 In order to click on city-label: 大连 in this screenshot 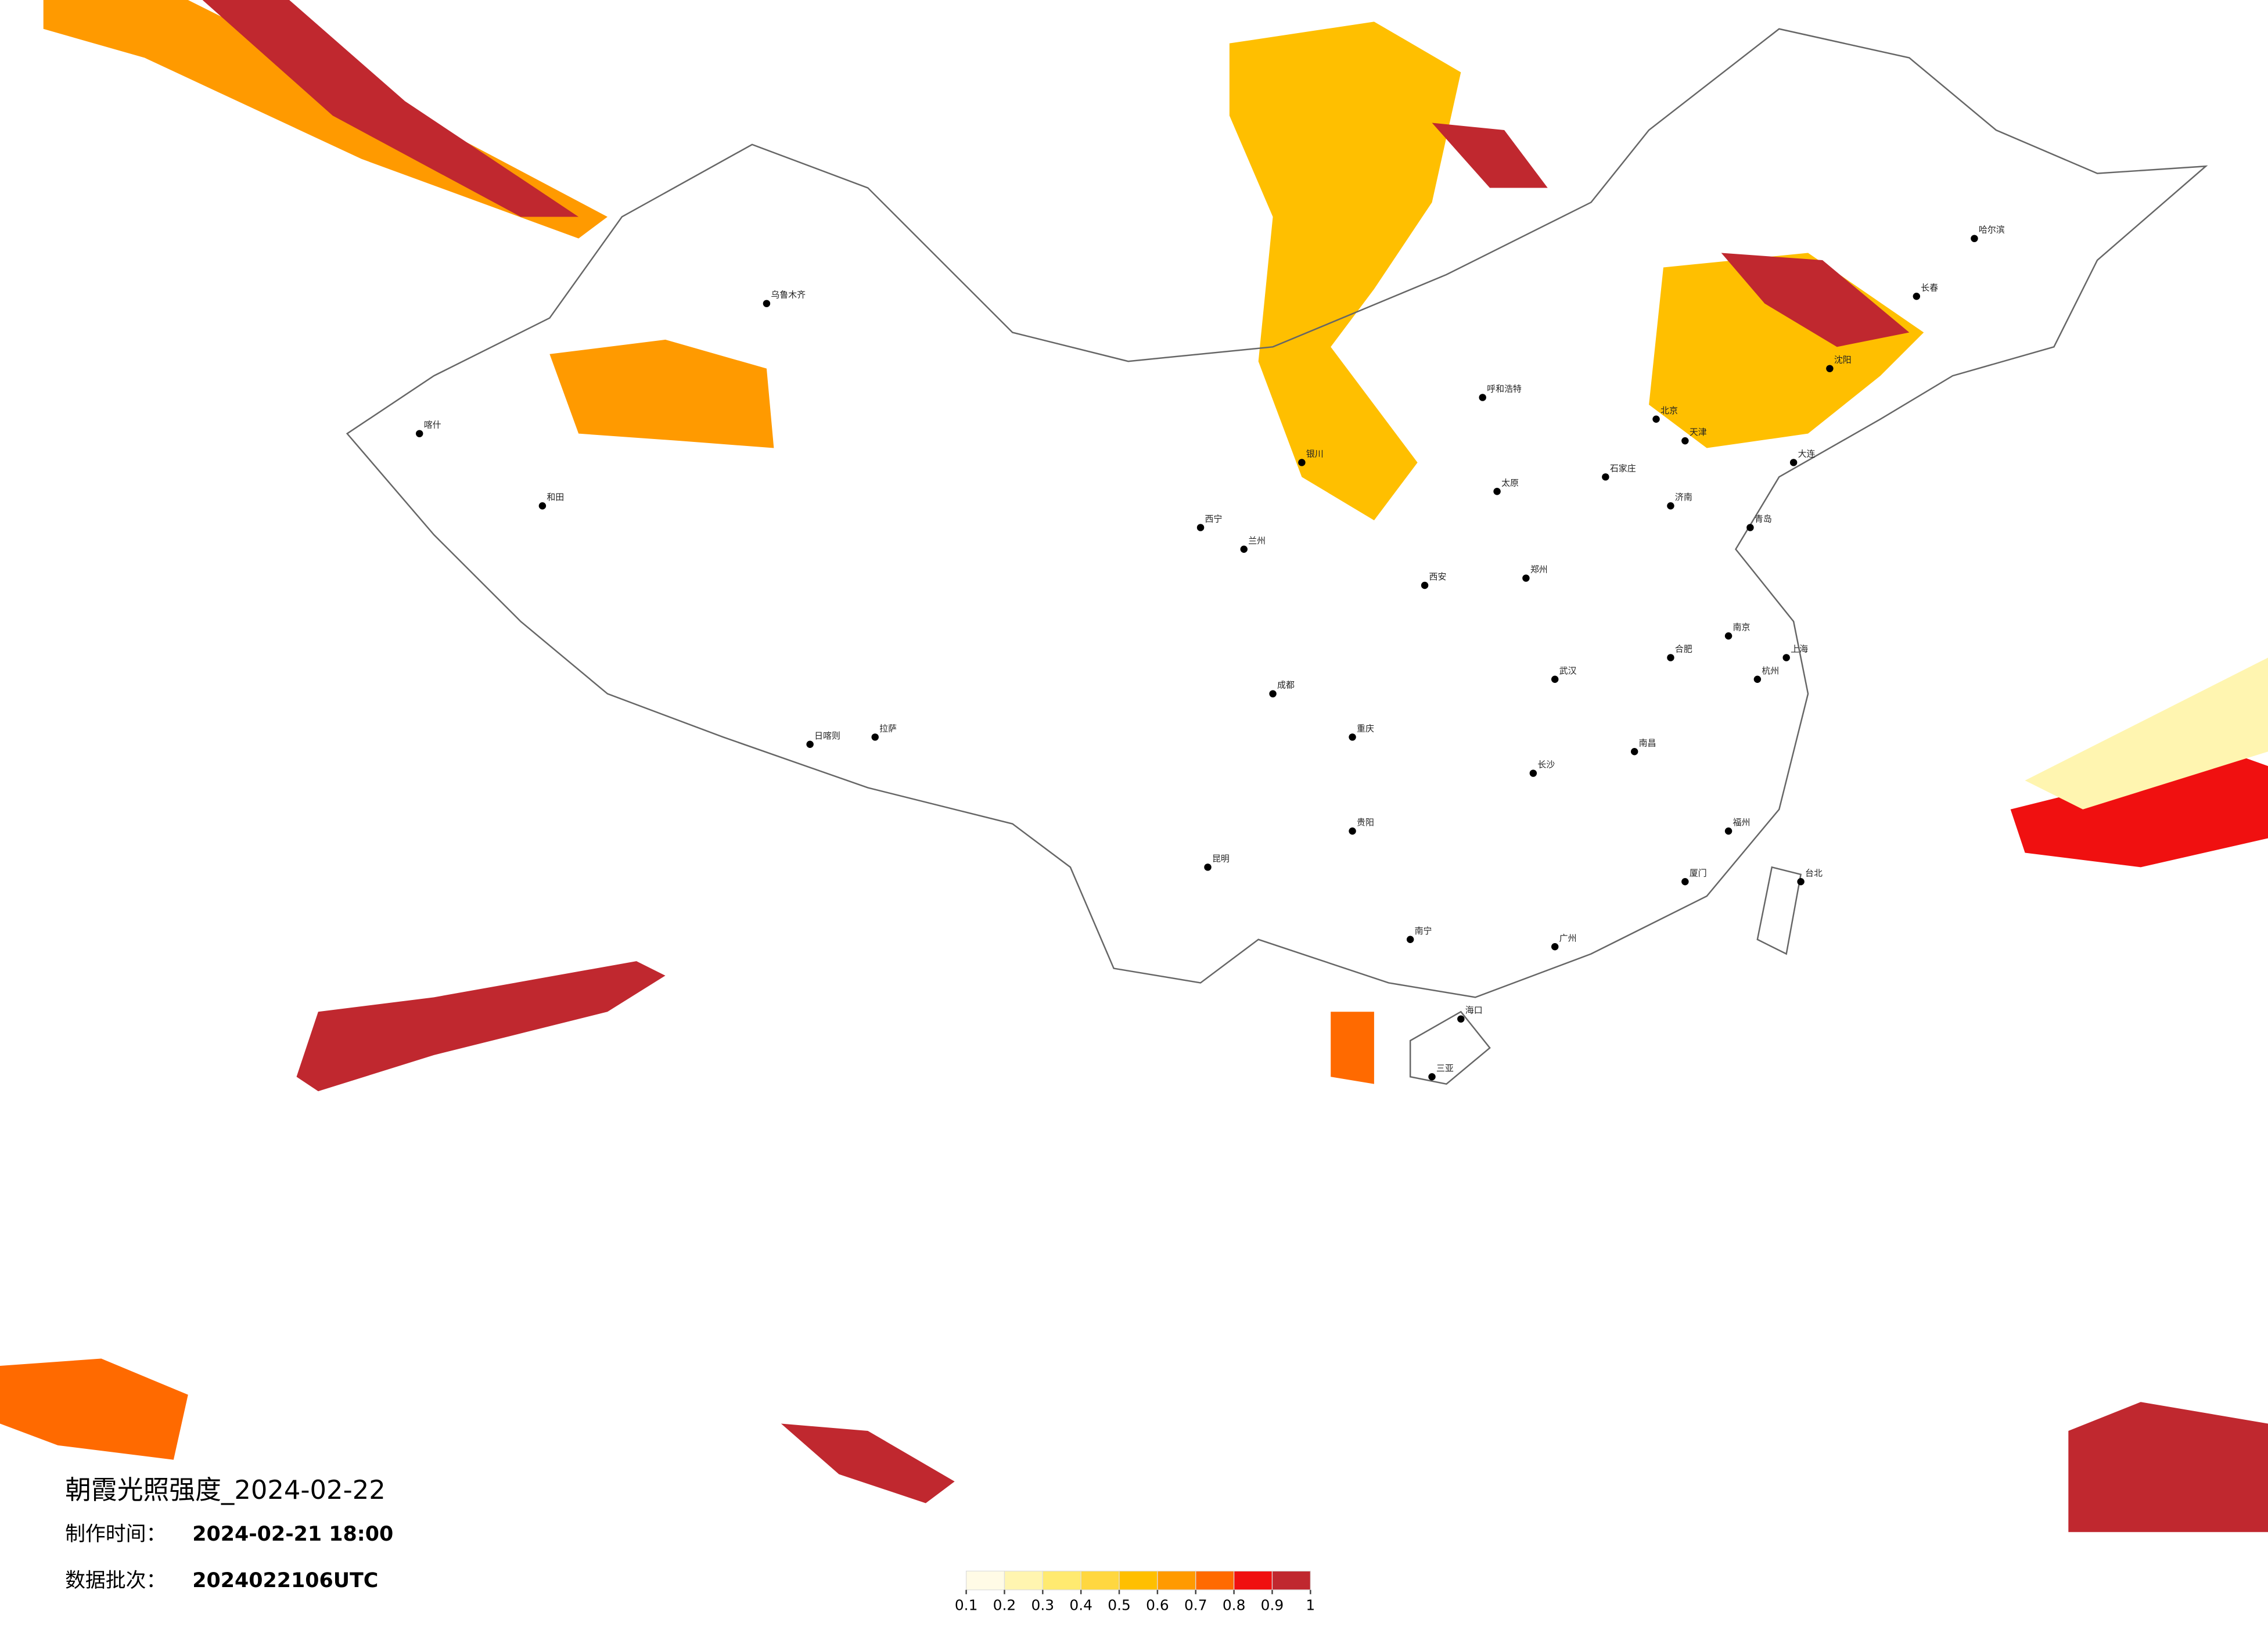, I will do `click(1807, 453)`.